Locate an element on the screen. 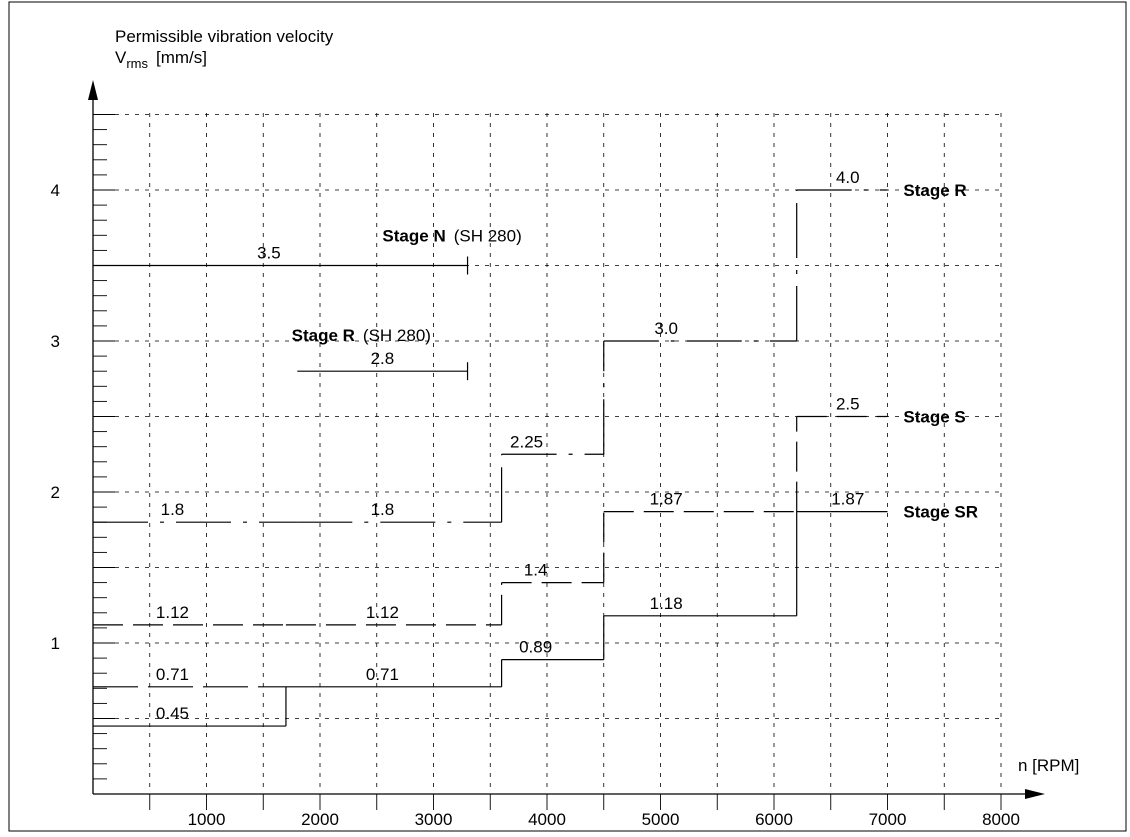  value-label: 1.4 is located at coordinates (536, 570).